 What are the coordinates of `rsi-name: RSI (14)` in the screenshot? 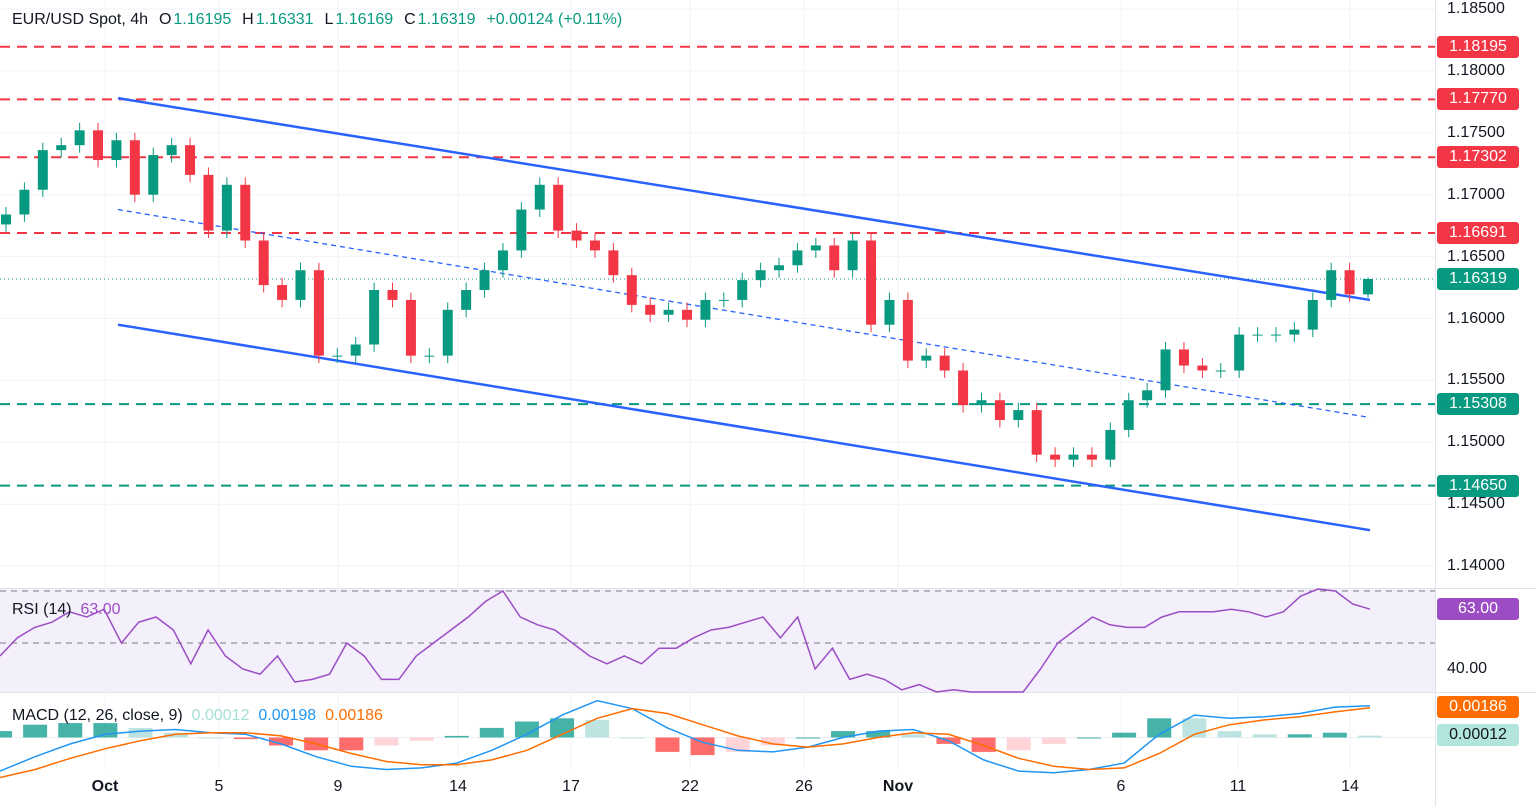 It's located at (42, 609).